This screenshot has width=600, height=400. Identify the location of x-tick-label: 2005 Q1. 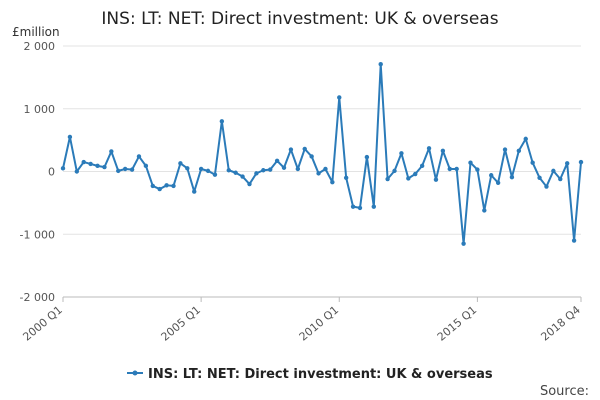
(181, 323).